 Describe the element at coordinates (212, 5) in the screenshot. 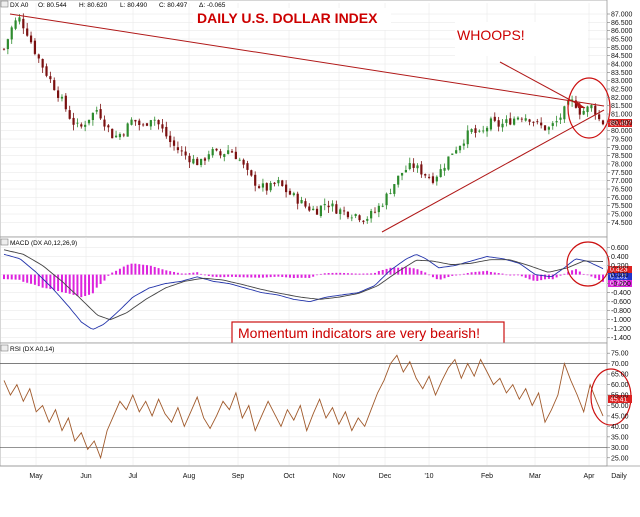

I see `header-change: Δ: -0.065` at that location.